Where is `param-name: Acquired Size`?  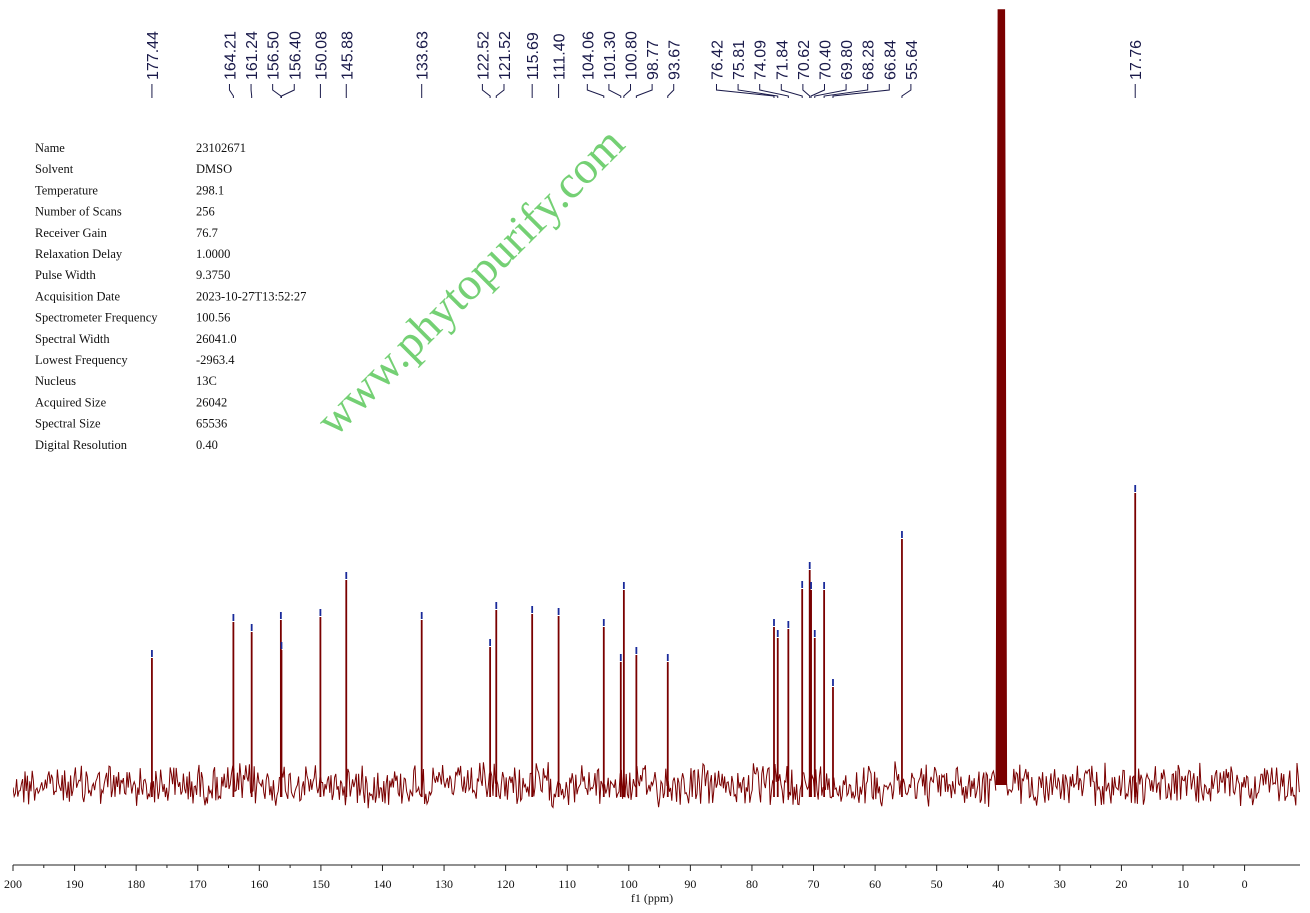
param-name: Acquired Size is located at coordinates (71, 402).